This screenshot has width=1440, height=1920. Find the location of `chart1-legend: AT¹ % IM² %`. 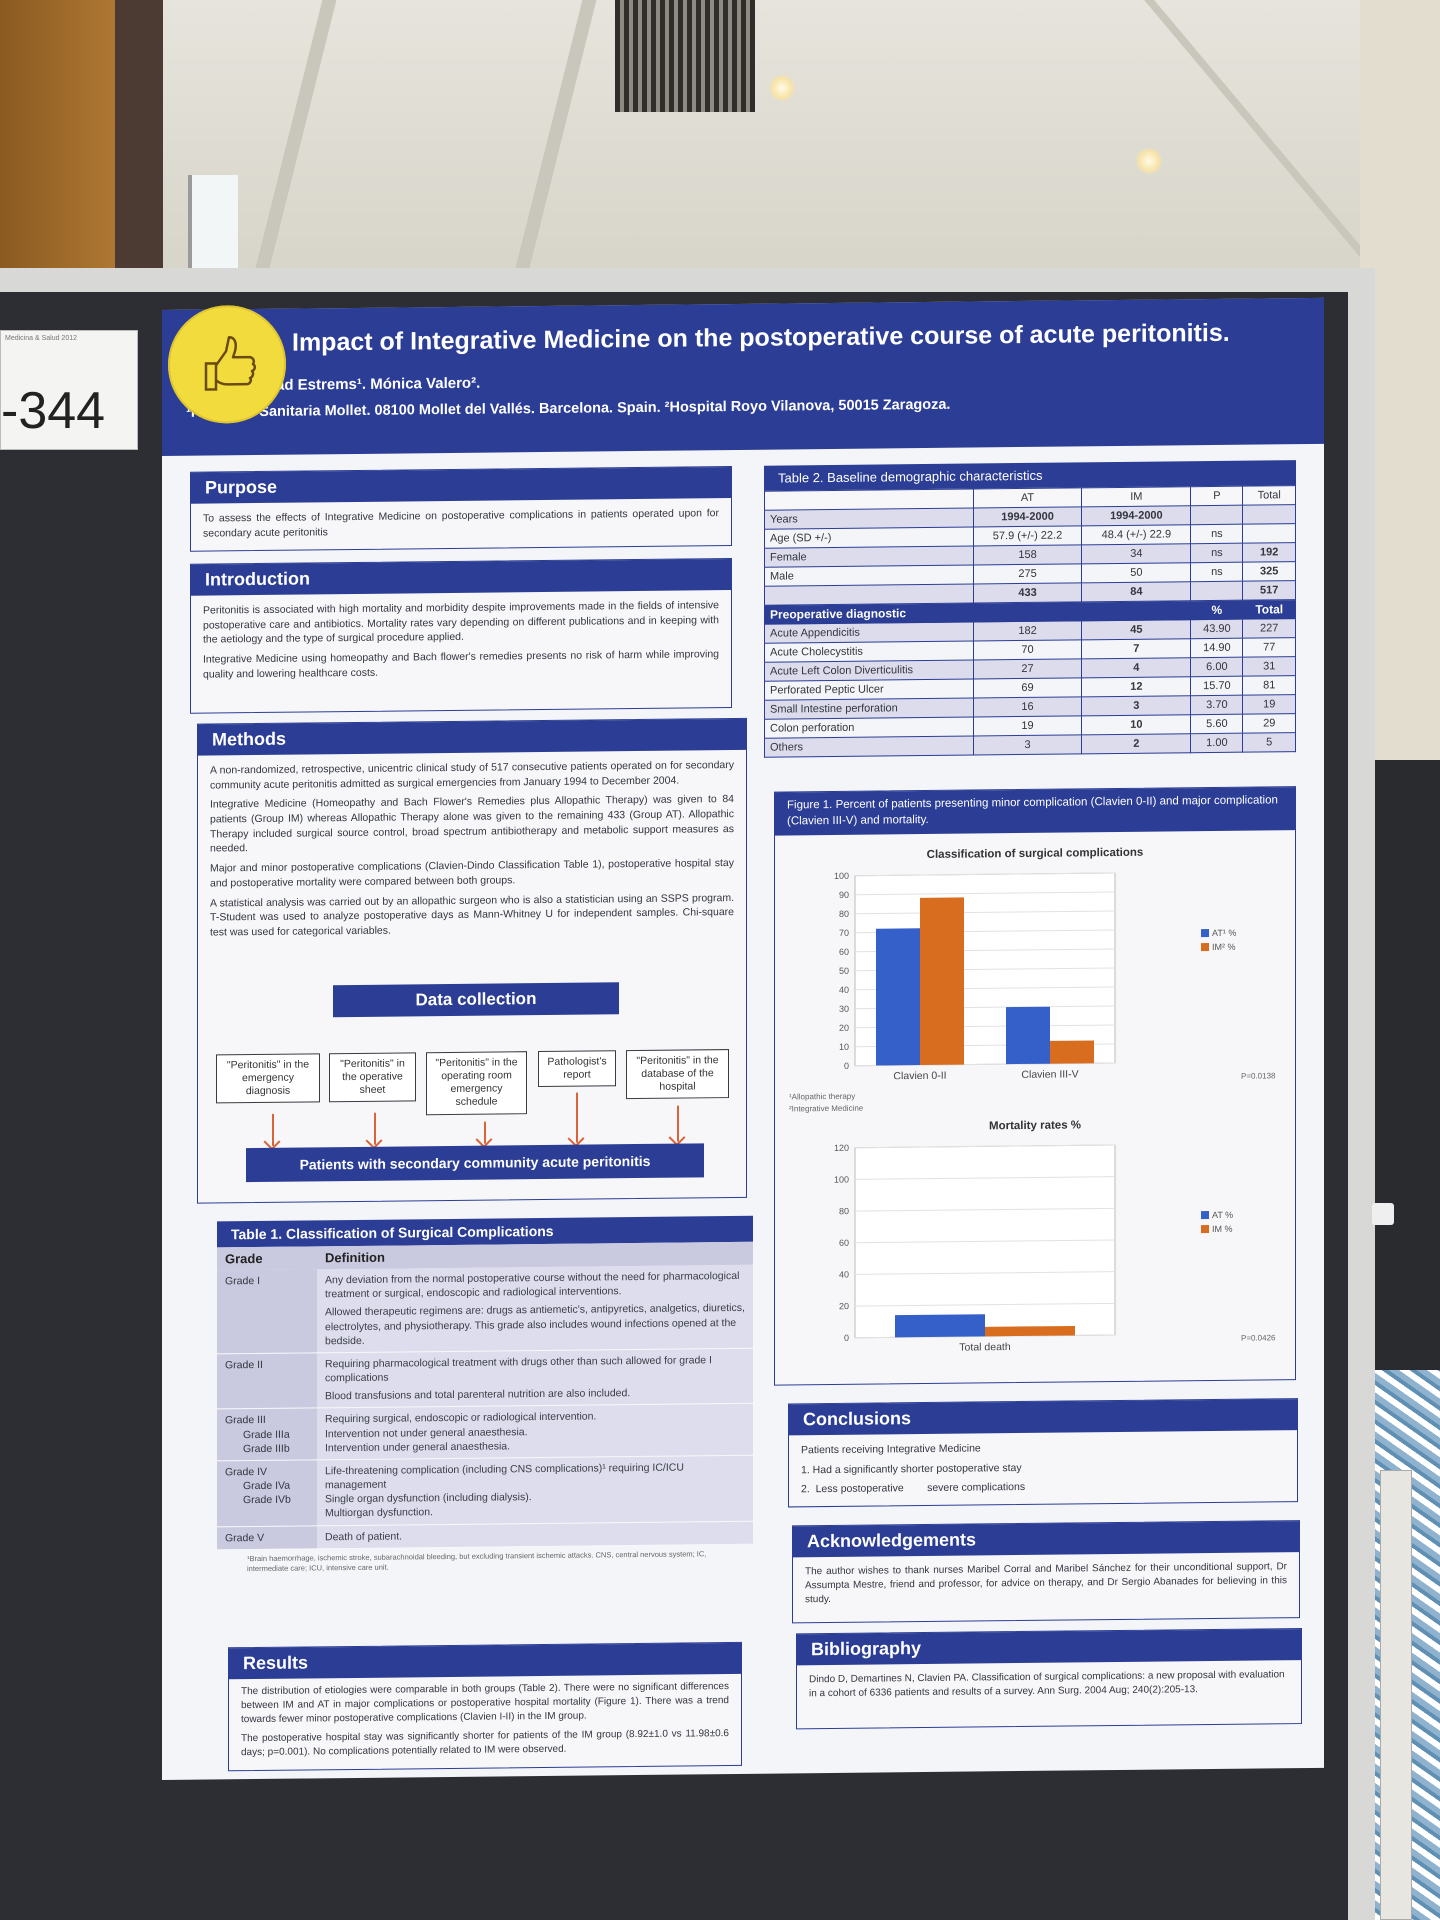

chart1-legend: AT¹ % IM² % is located at coordinates (1218, 940).